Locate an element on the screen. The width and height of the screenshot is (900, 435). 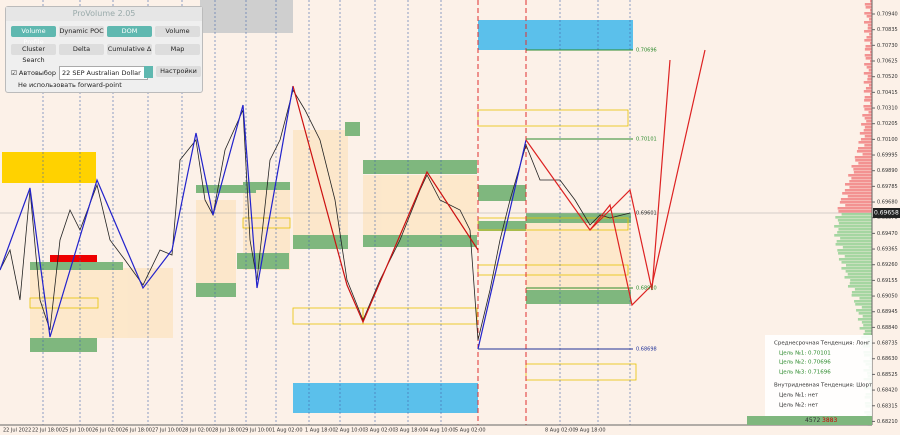
symbol-select: 22 SEP Australian Dollar is located at coordinates (103, 73).